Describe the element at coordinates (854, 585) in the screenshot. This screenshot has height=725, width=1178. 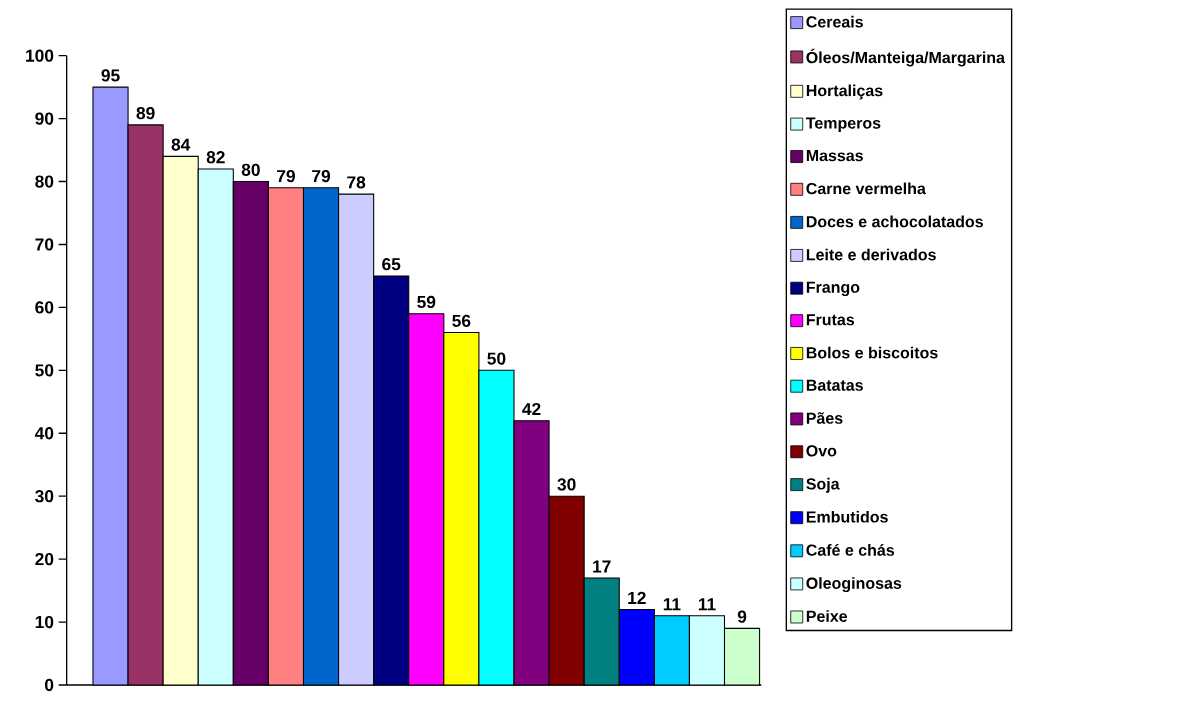
I see `legend-label: Oleoginosas` at that location.